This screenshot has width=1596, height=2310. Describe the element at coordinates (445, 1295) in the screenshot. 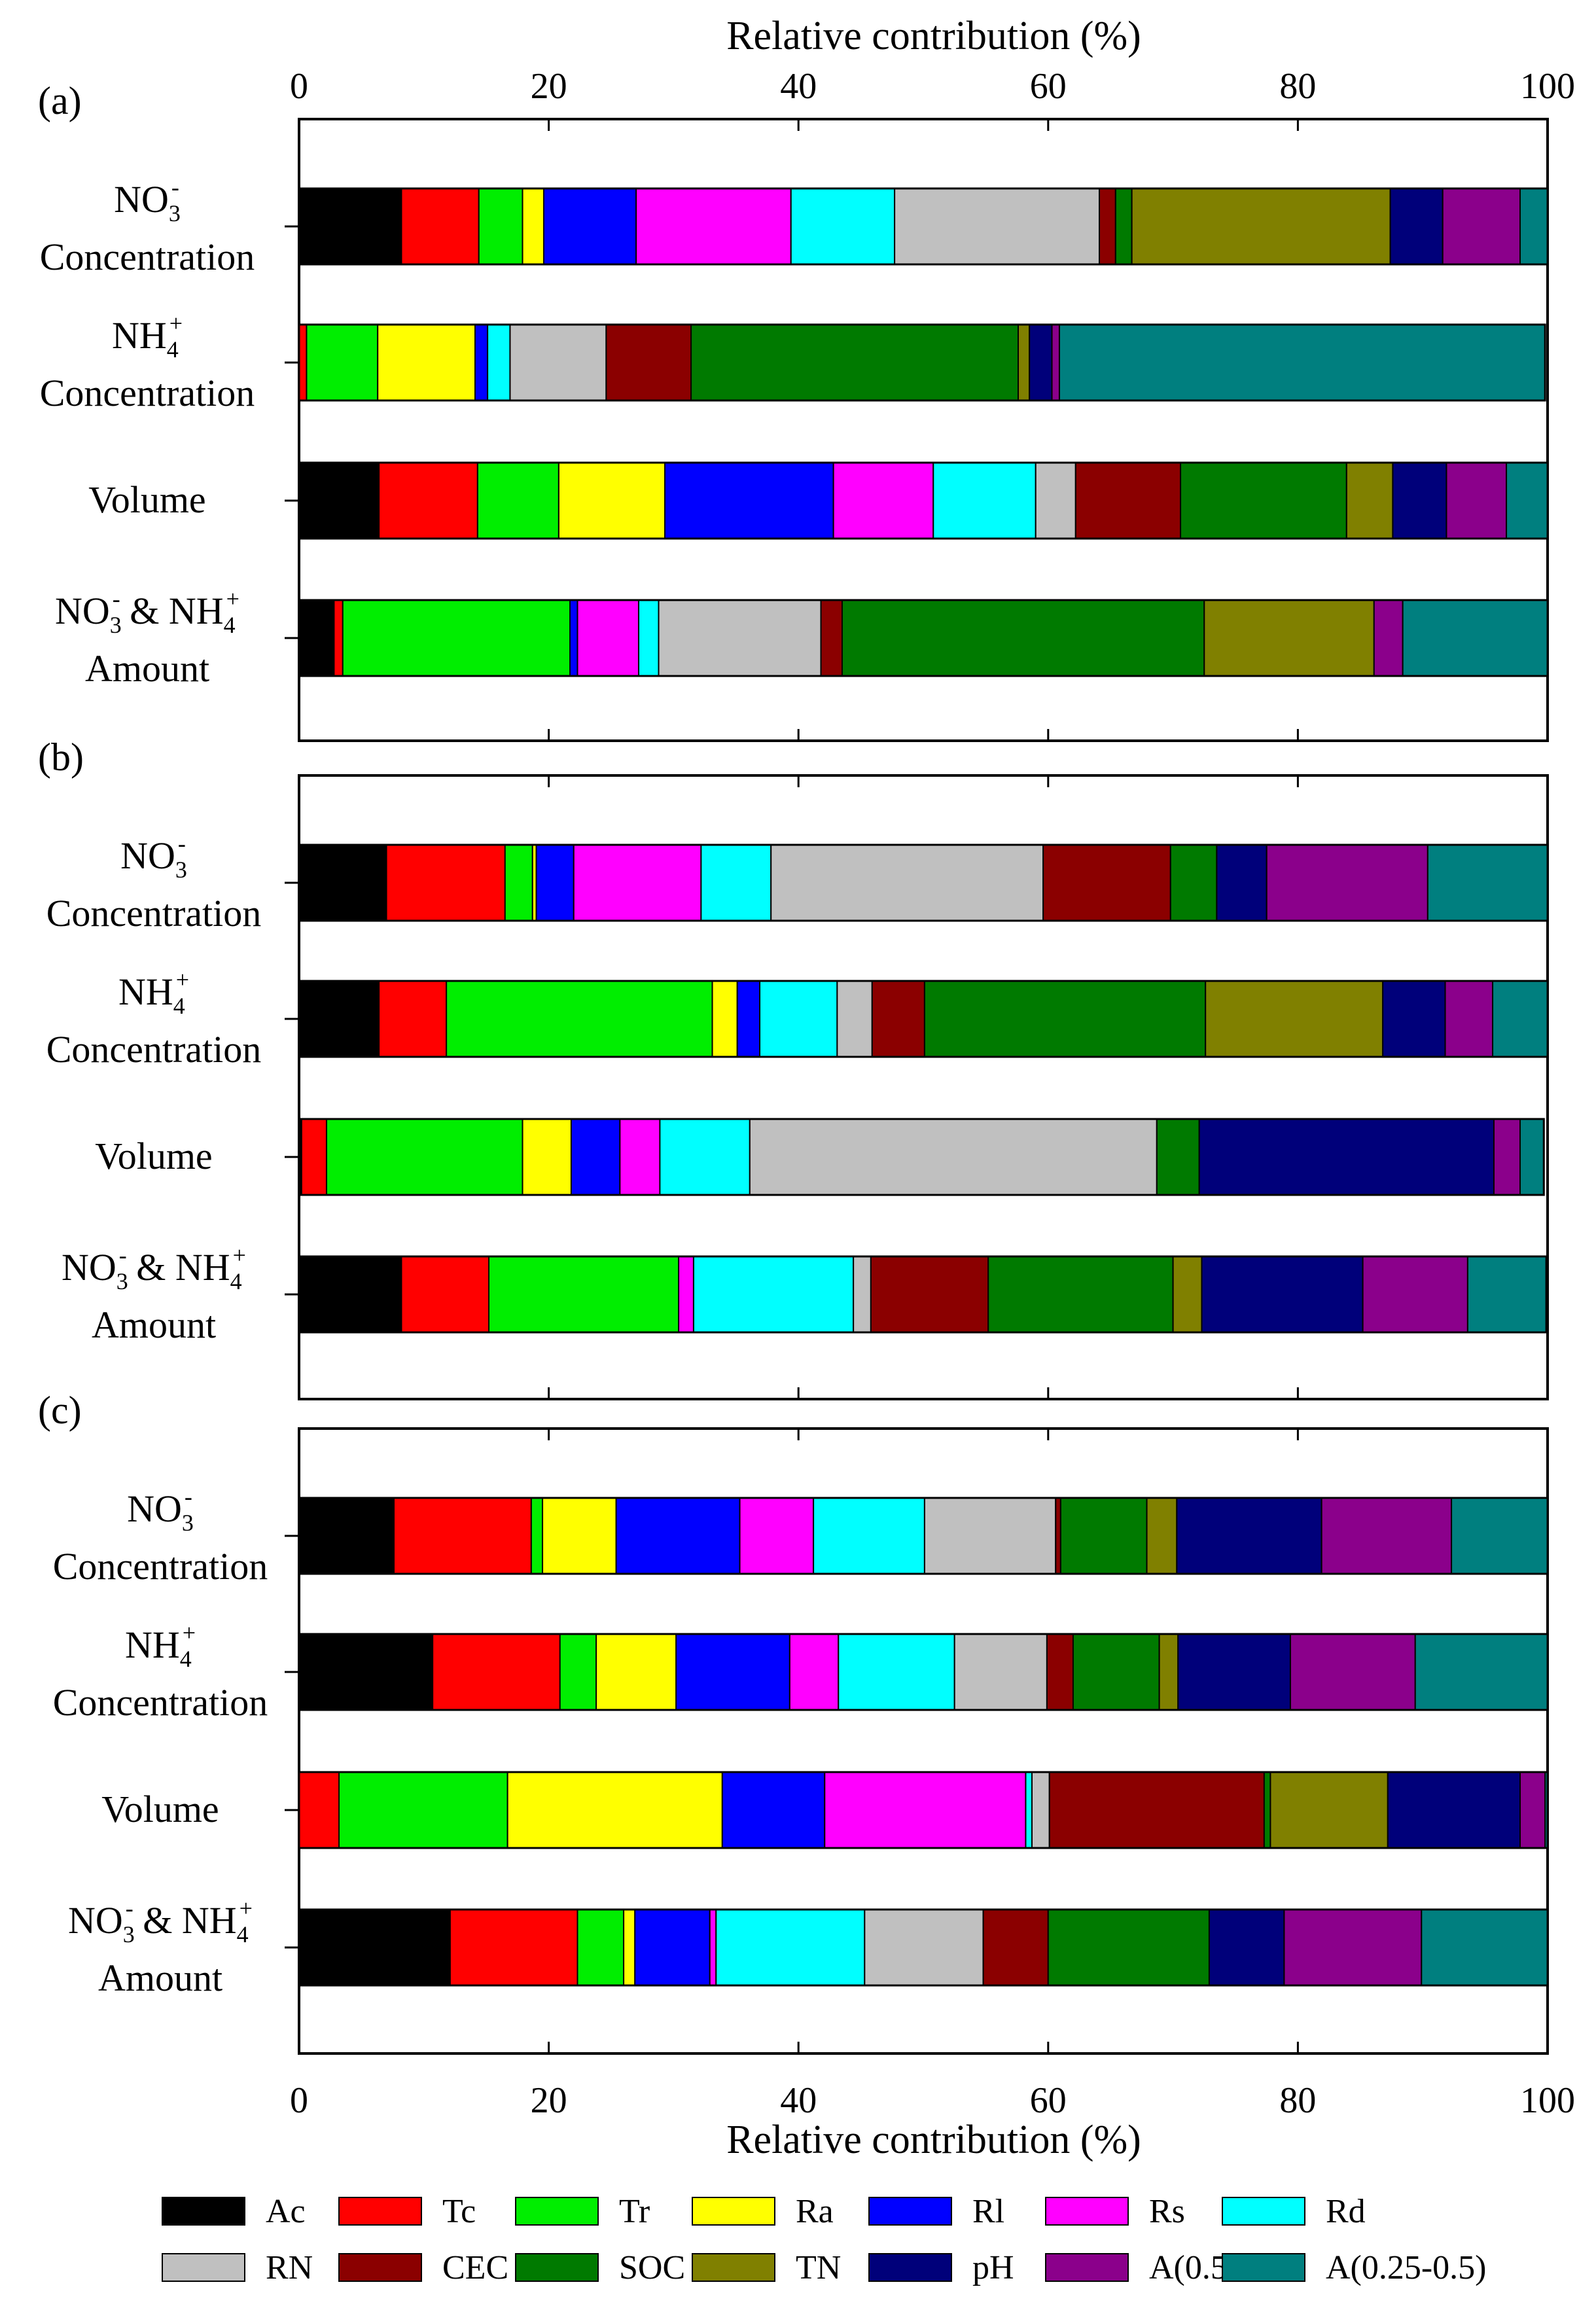

I see `bar-segment-tc: Tc: 7` at that location.